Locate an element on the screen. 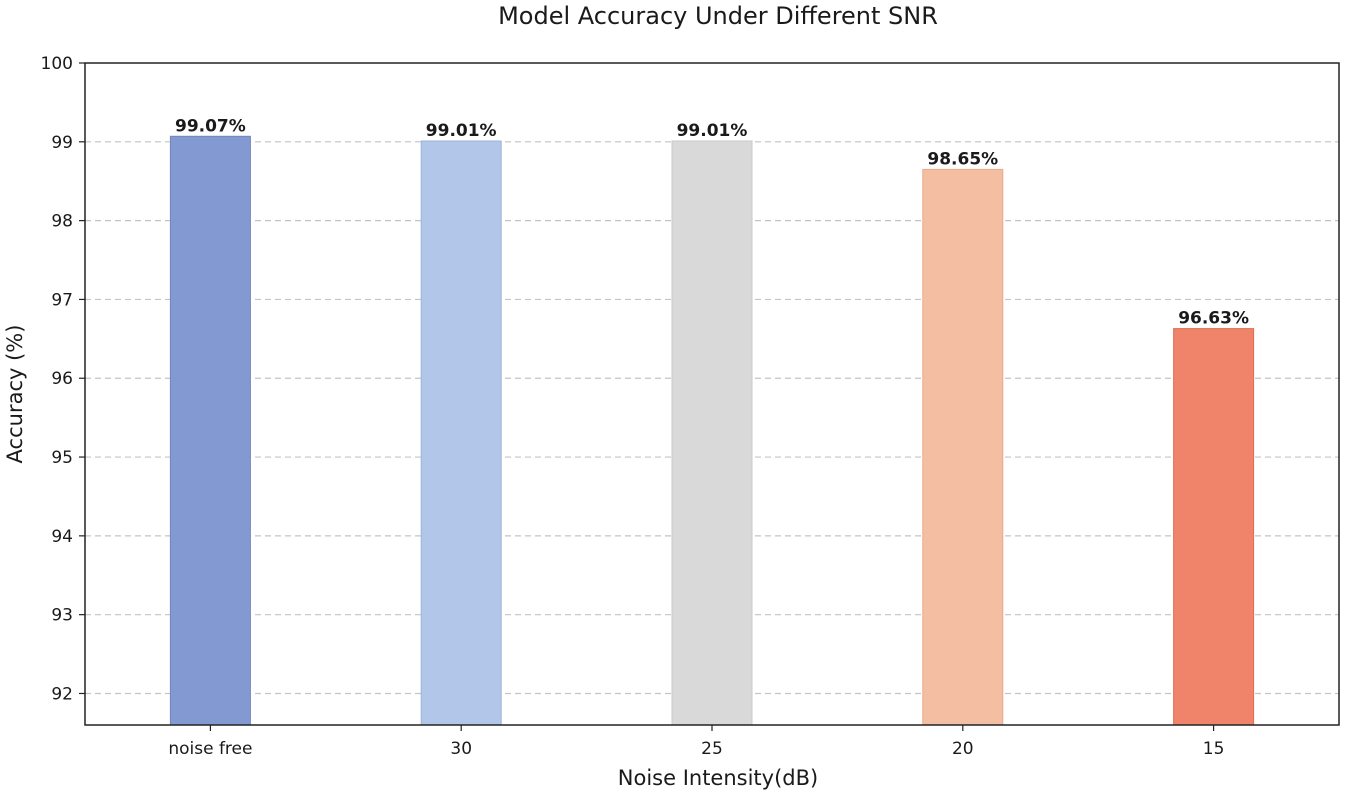  y-axis-label: Accuracy (%) is located at coordinates (15, 394).